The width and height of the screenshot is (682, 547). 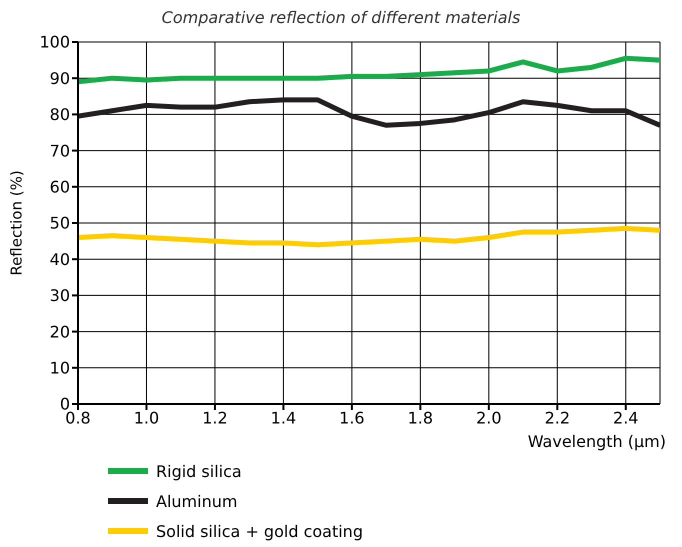 I want to click on y-tick-label: 10, so click(x=60, y=368).